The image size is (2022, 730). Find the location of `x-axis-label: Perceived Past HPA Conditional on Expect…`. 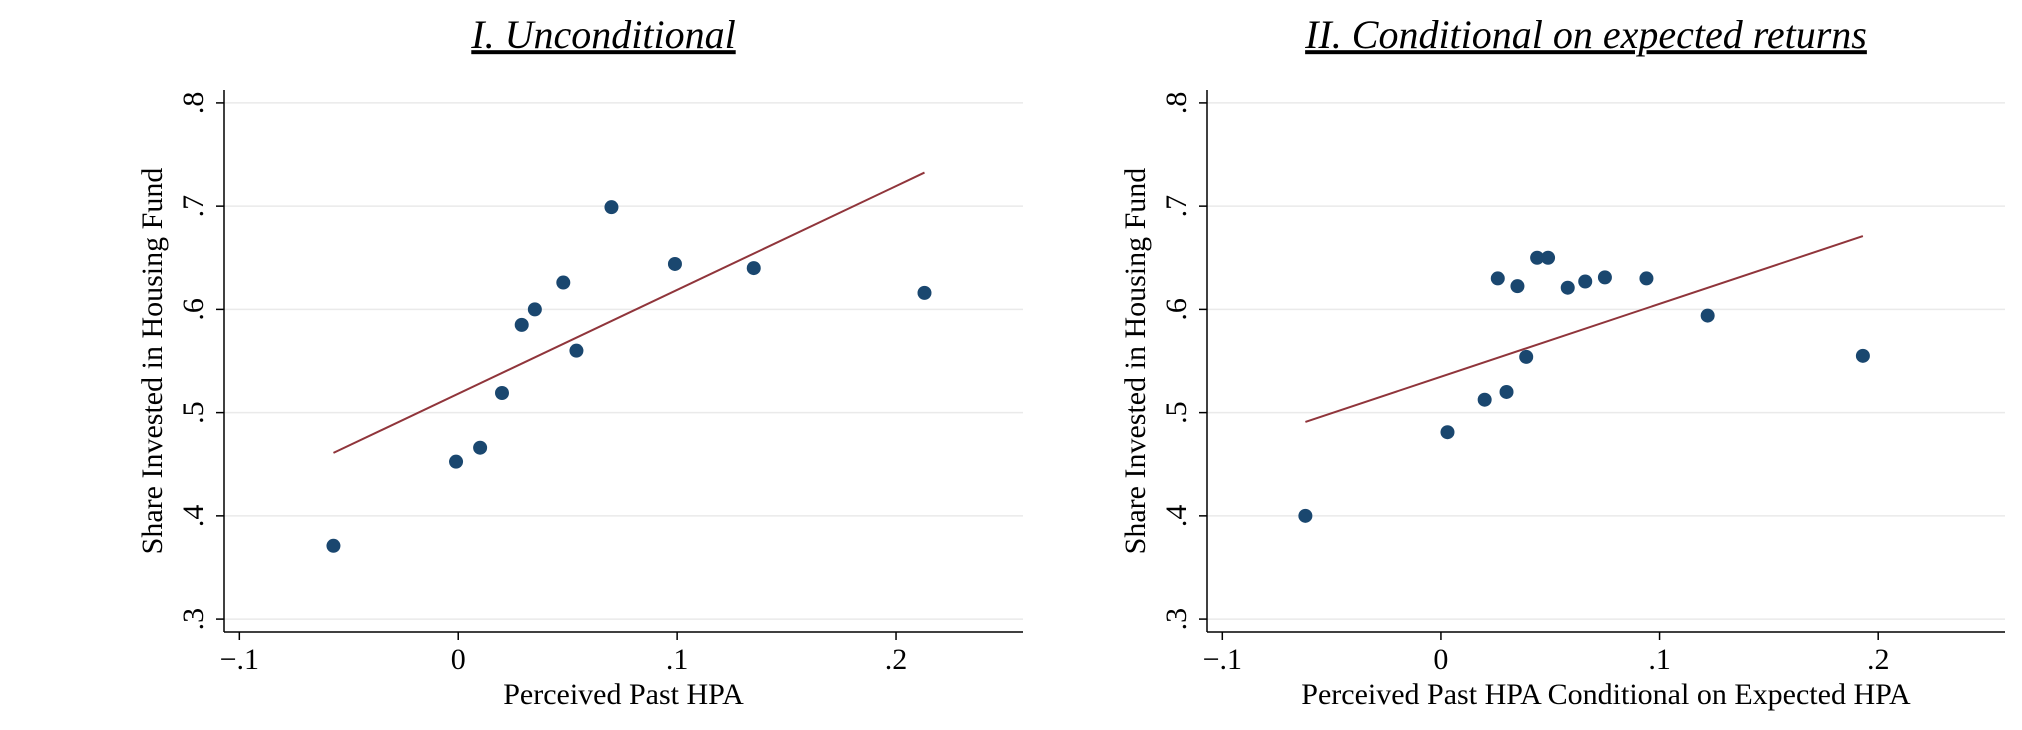

x-axis-label: Perceived Past HPA Conditional on Expect… is located at coordinates (1606, 694).